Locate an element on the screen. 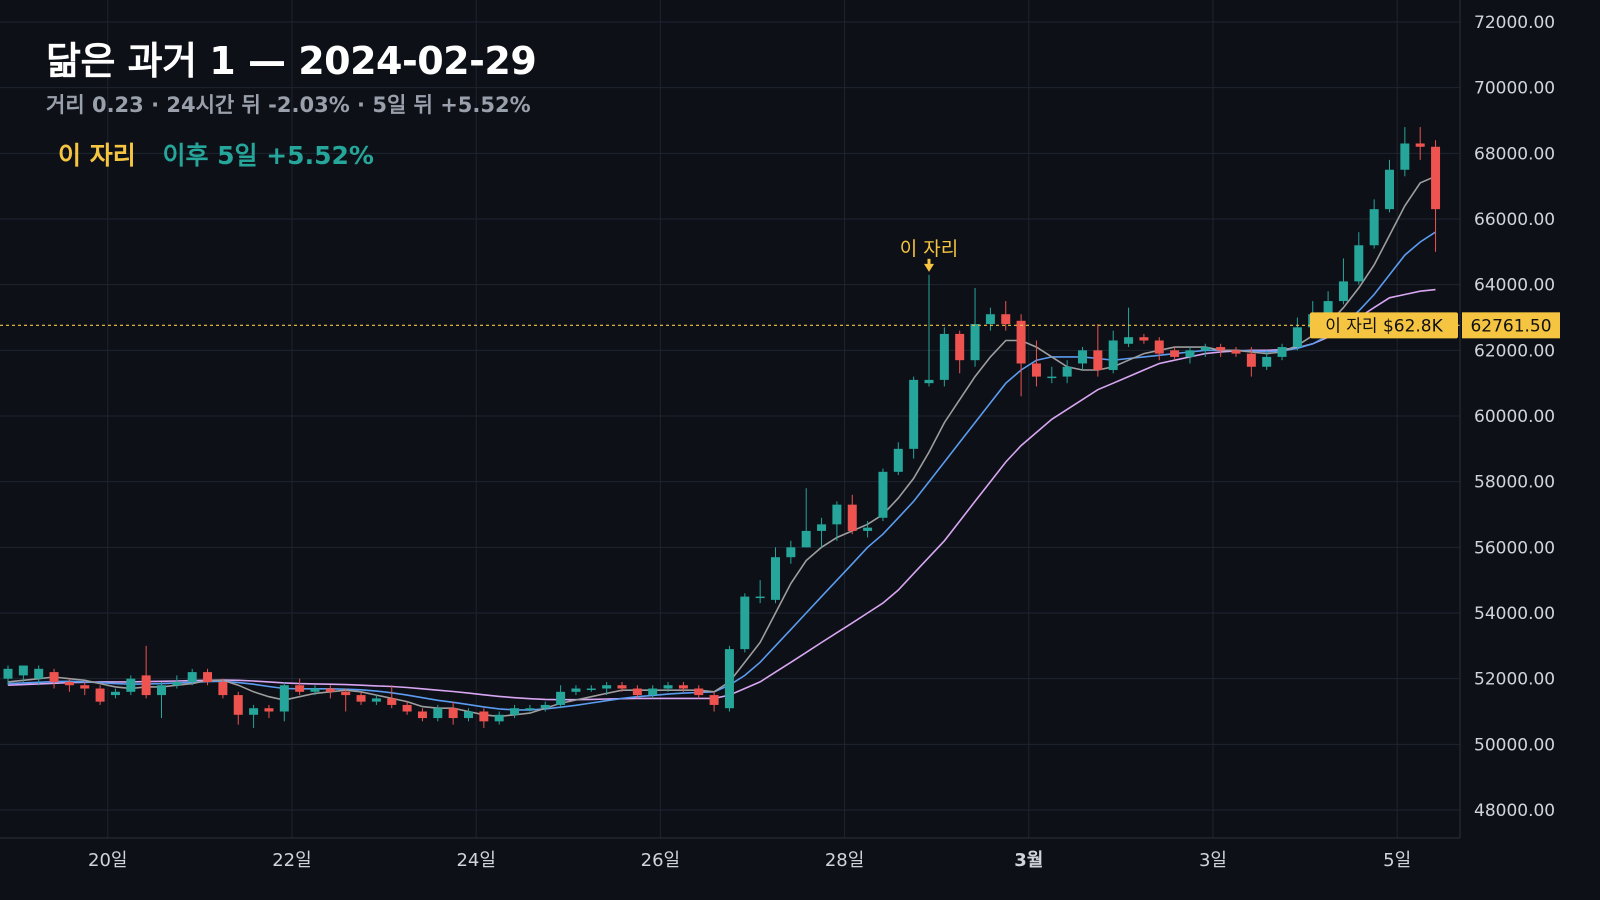 The height and width of the screenshot is (900, 1600). marker-price-bg is located at coordinates (1511, 325).